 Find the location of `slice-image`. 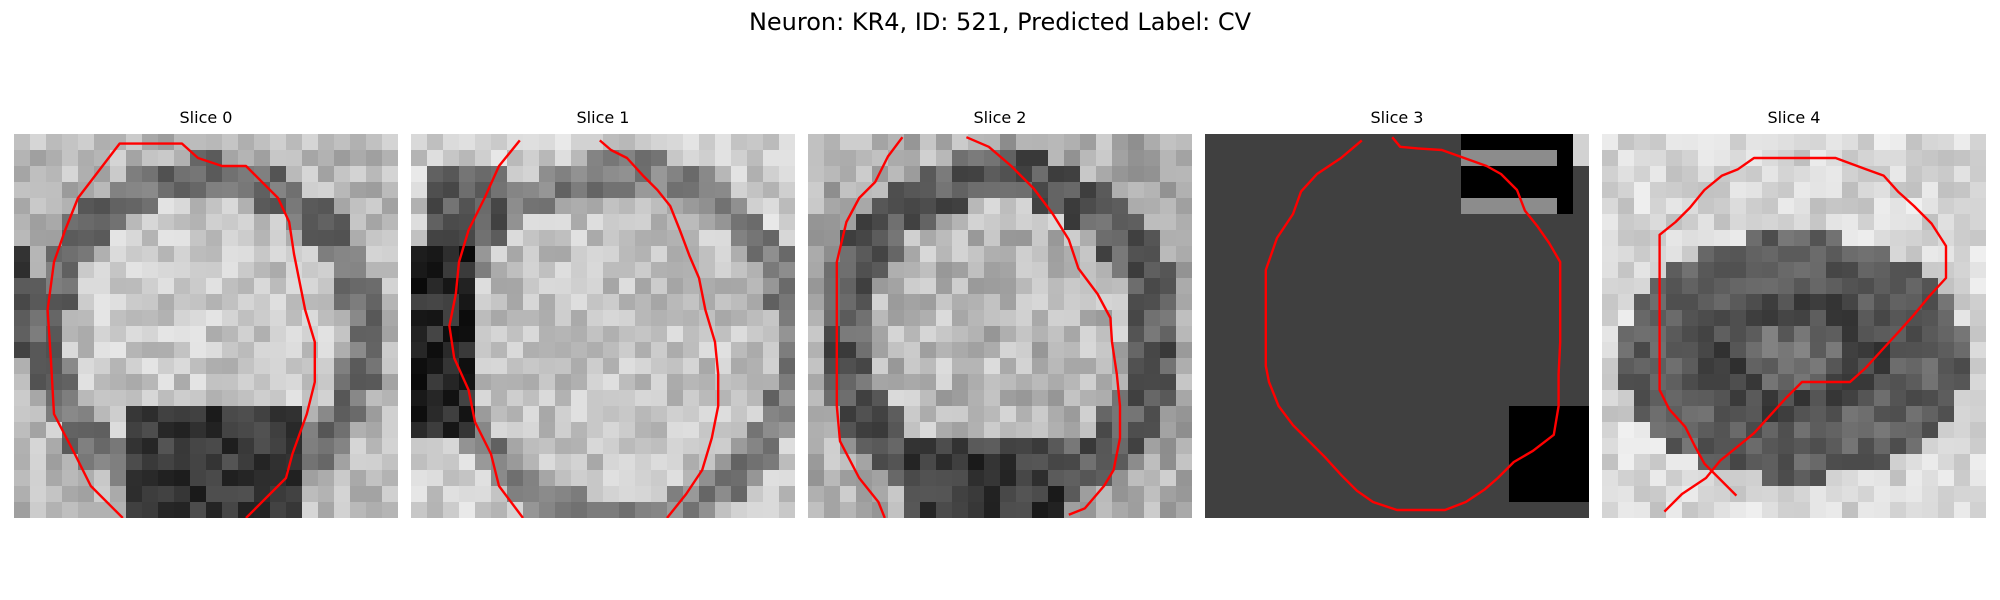

slice-image is located at coordinates (206, 326).